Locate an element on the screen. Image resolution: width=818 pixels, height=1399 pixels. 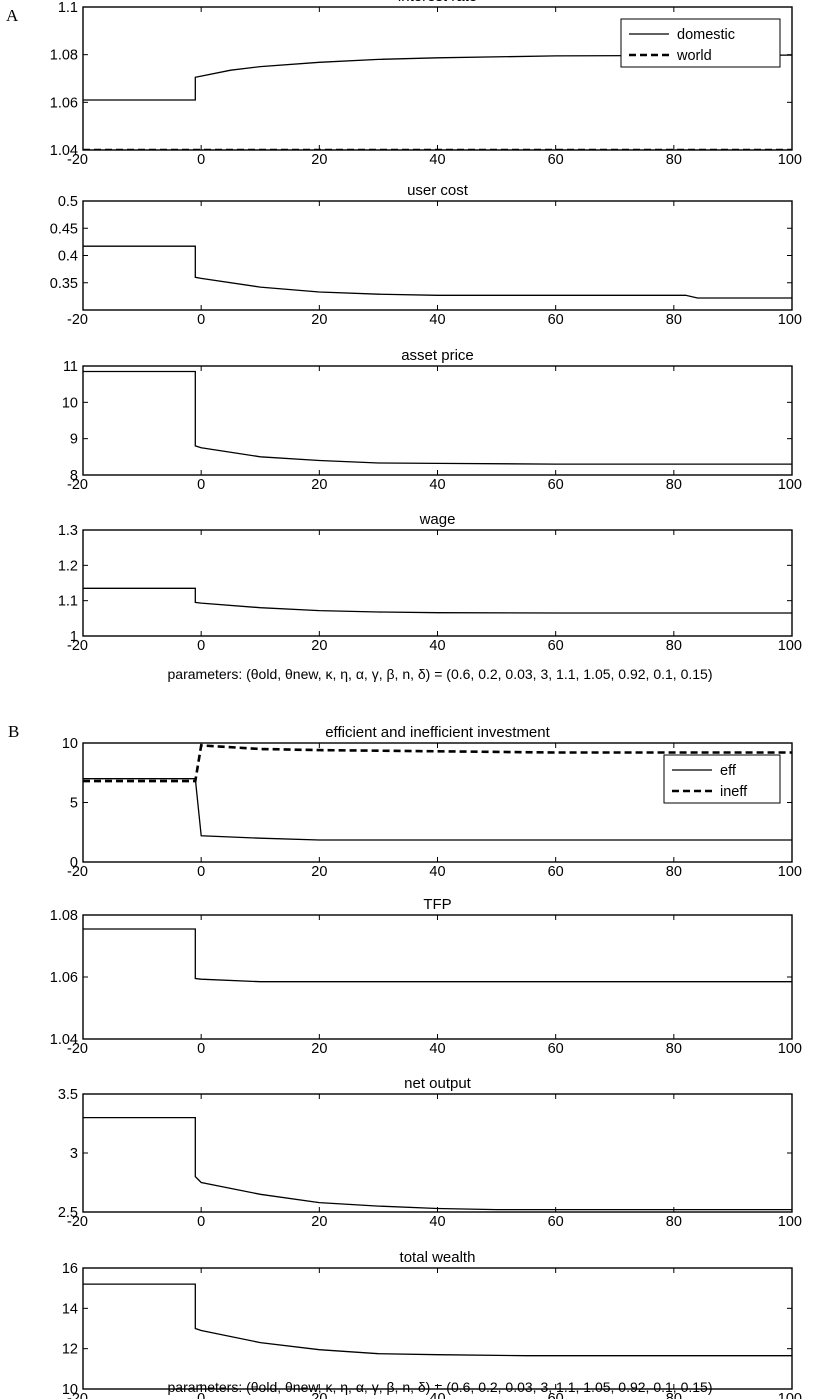
legend-box is located at coordinates (700, 43).